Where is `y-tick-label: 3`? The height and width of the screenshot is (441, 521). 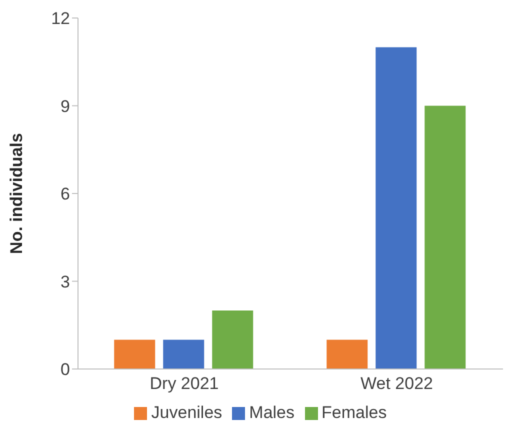 y-tick-label: 3 is located at coordinates (65, 282).